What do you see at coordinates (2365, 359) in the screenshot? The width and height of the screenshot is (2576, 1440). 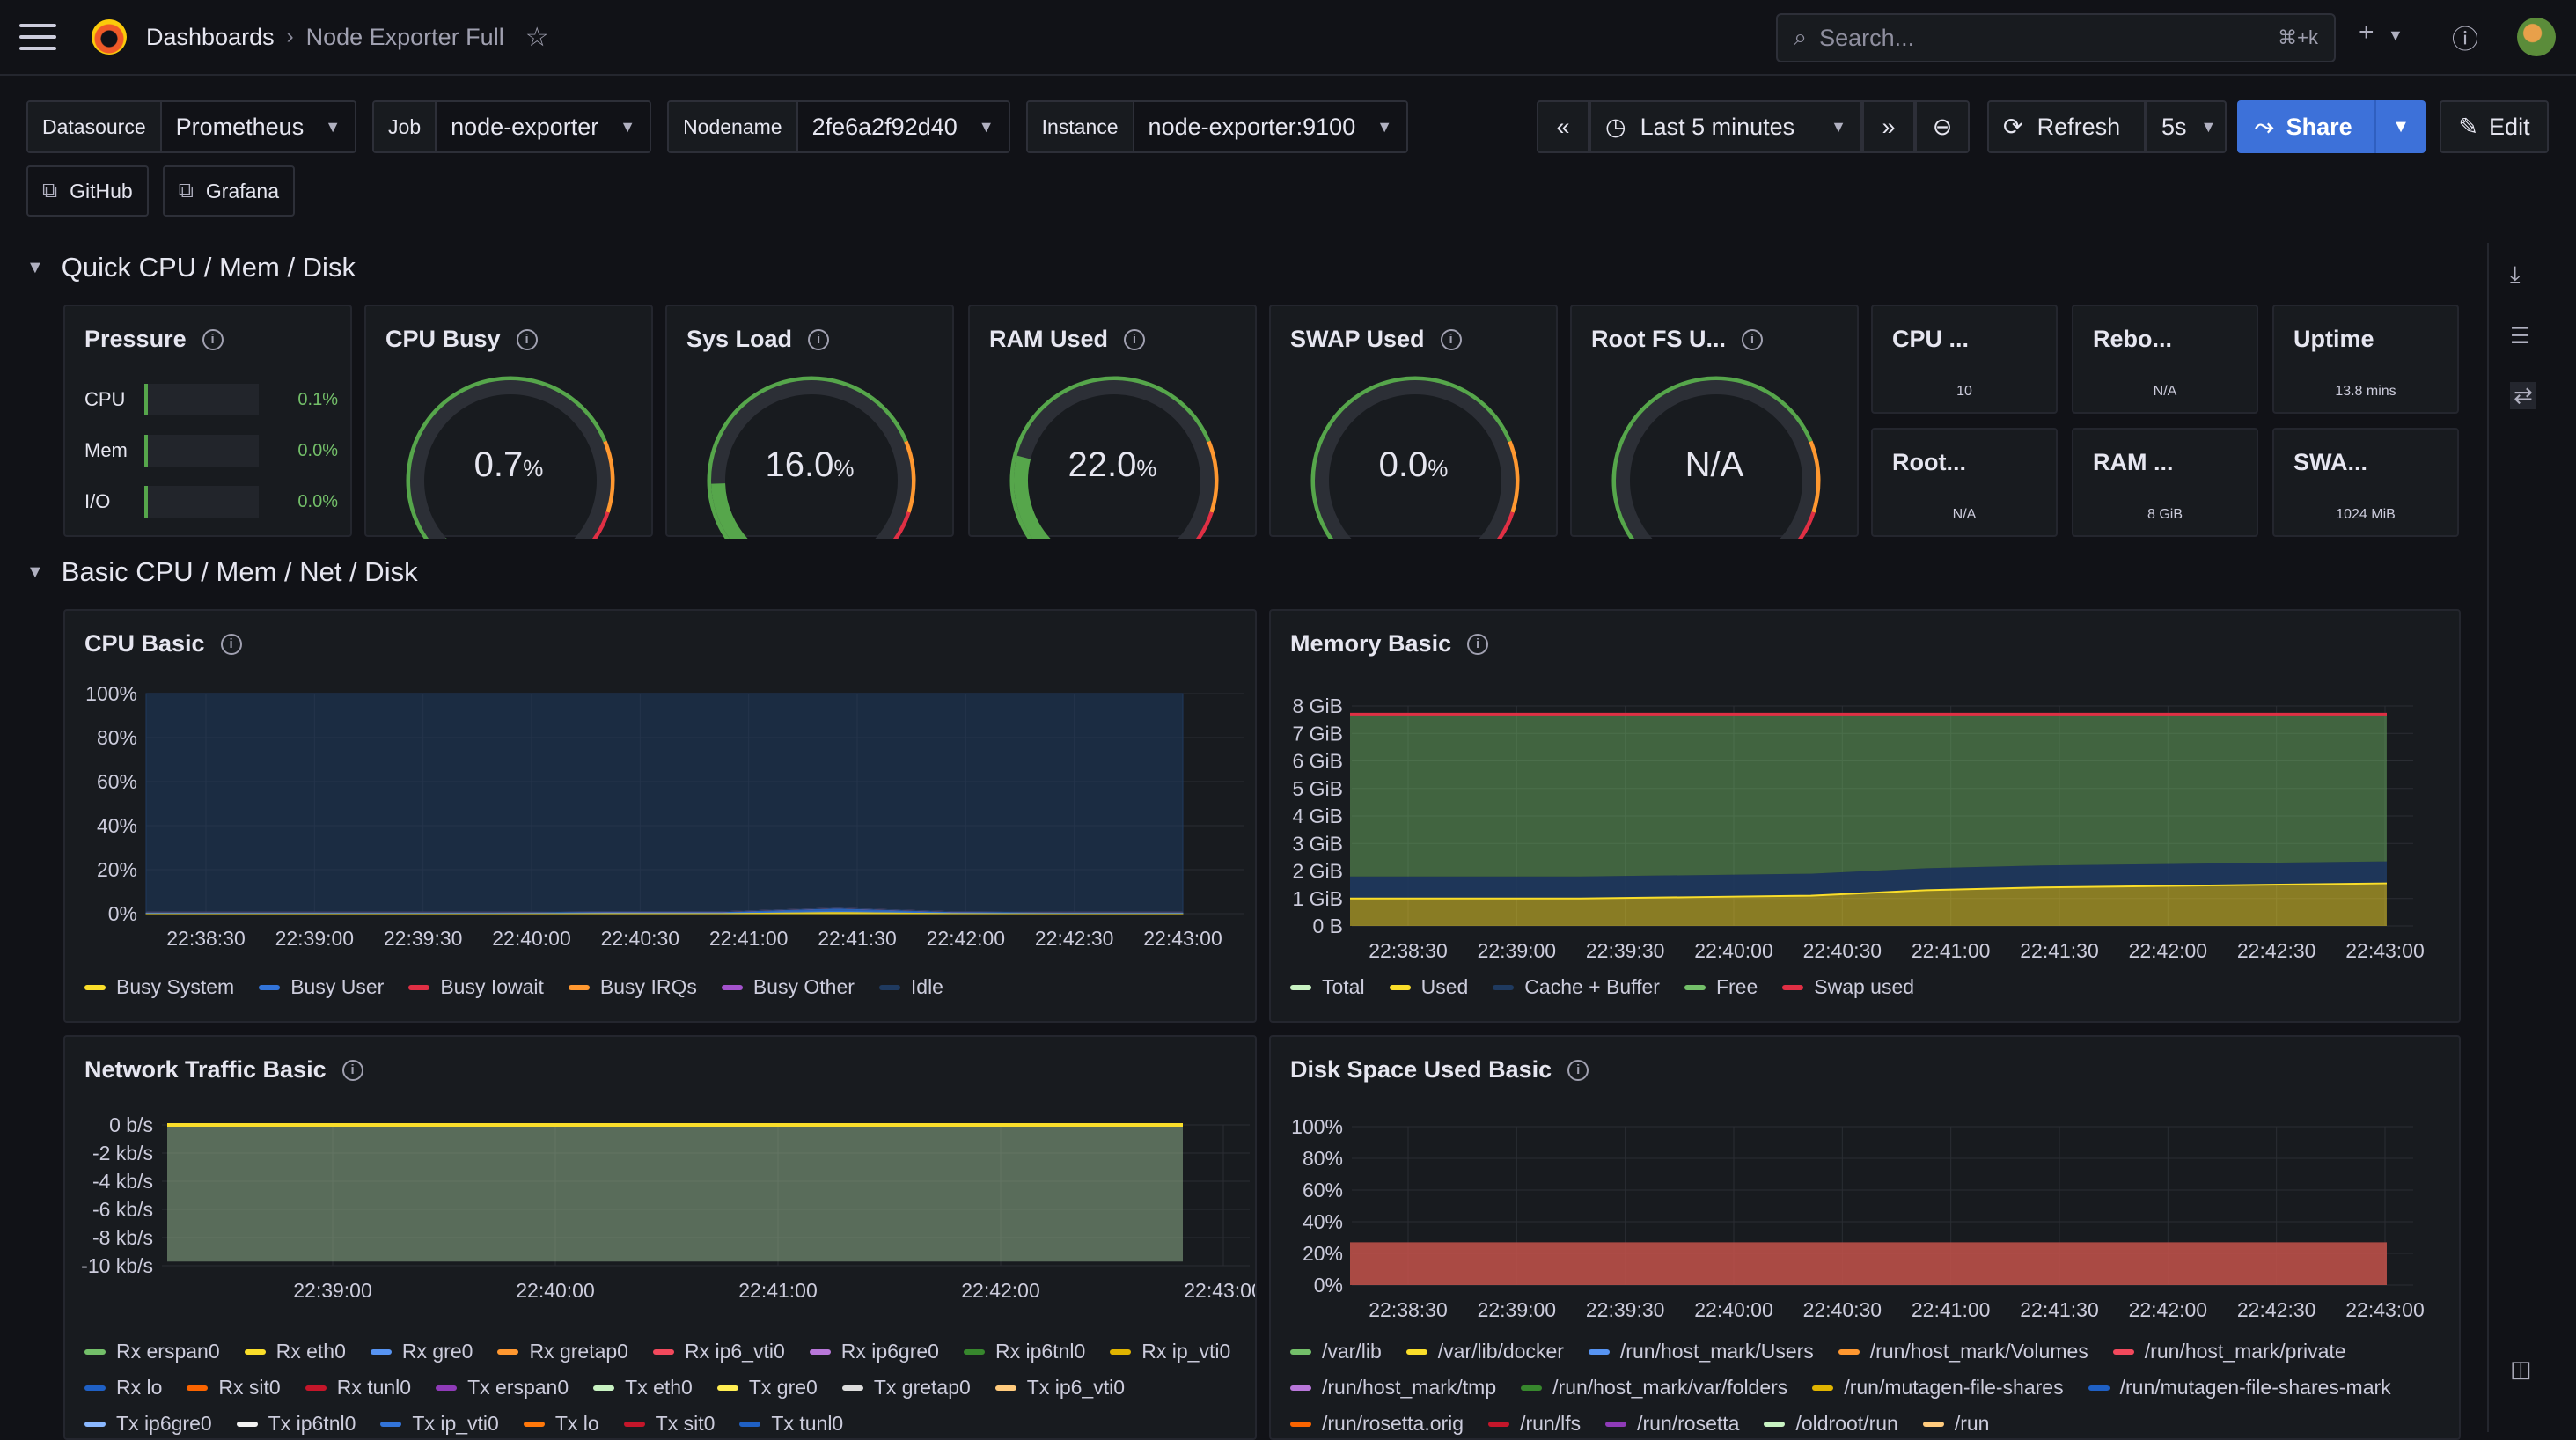 I see `panel-stat: Uptime 13.8 mins` at bounding box center [2365, 359].